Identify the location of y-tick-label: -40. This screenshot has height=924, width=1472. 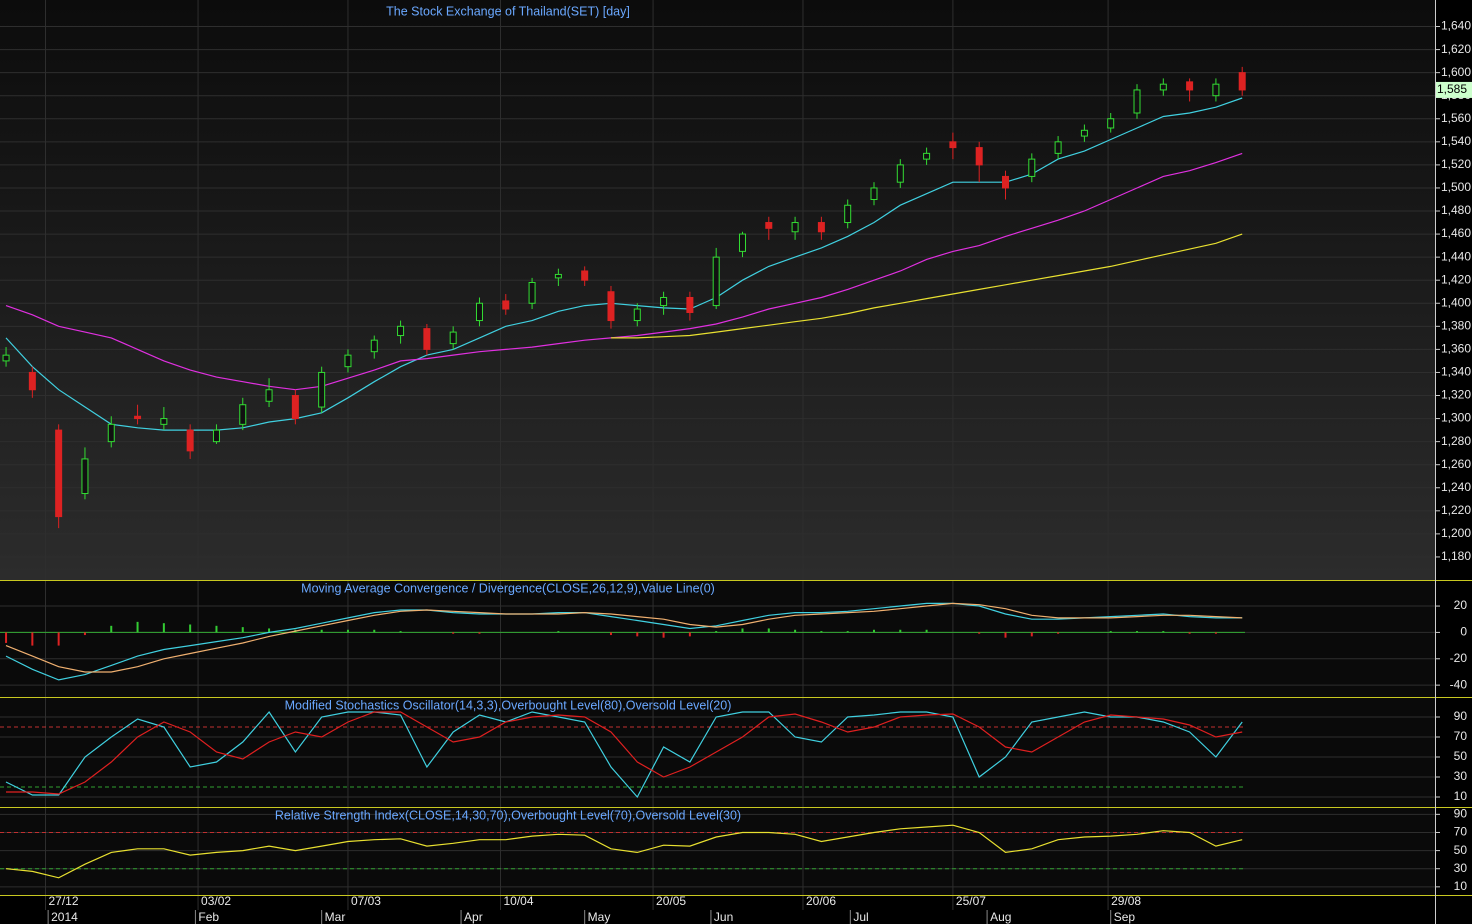
(1459, 684).